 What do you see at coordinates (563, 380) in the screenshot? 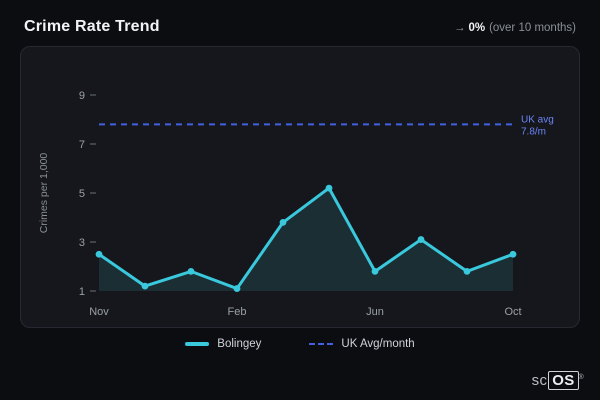
I see `logo-text-os: OS` at bounding box center [563, 380].